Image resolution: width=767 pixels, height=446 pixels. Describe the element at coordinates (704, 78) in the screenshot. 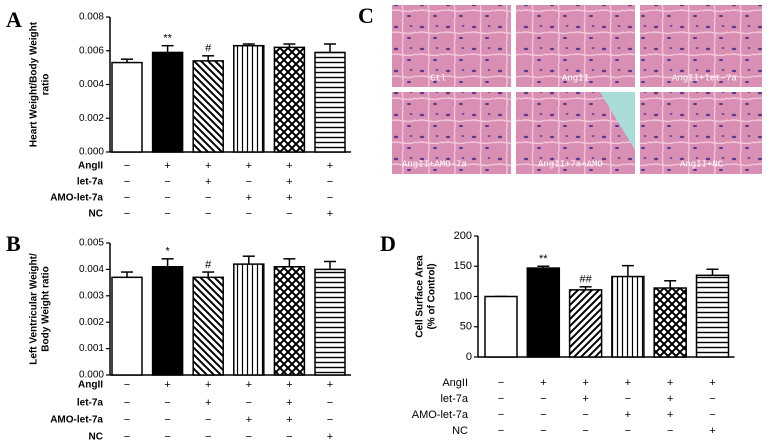

I see `micrograph-label: AngII+let-7a` at that location.